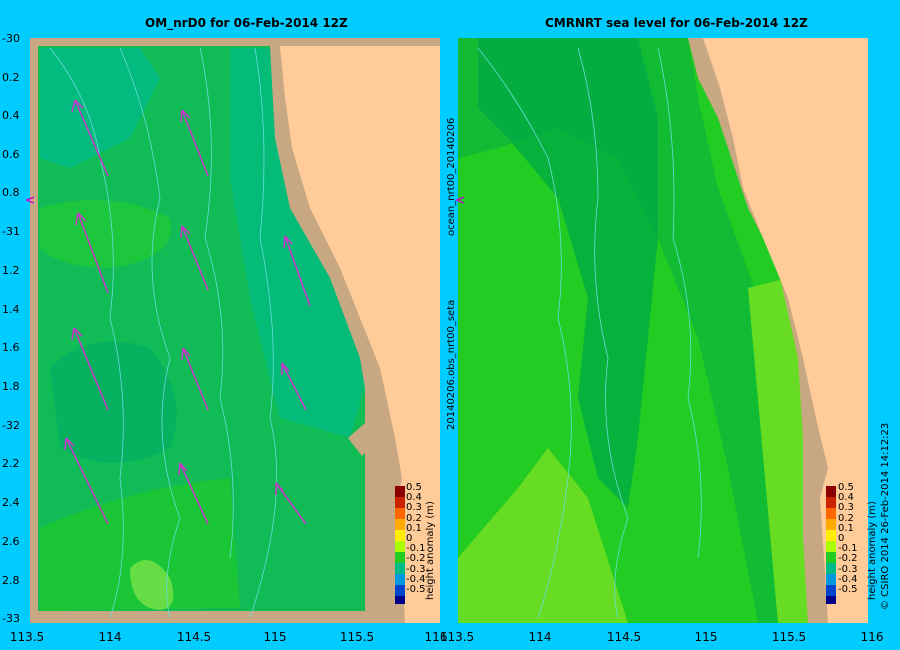 The image size is (900, 650). Describe the element at coordinates (11, 270) in the screenshot. I see `y-tick-label: 1.2` at that location.